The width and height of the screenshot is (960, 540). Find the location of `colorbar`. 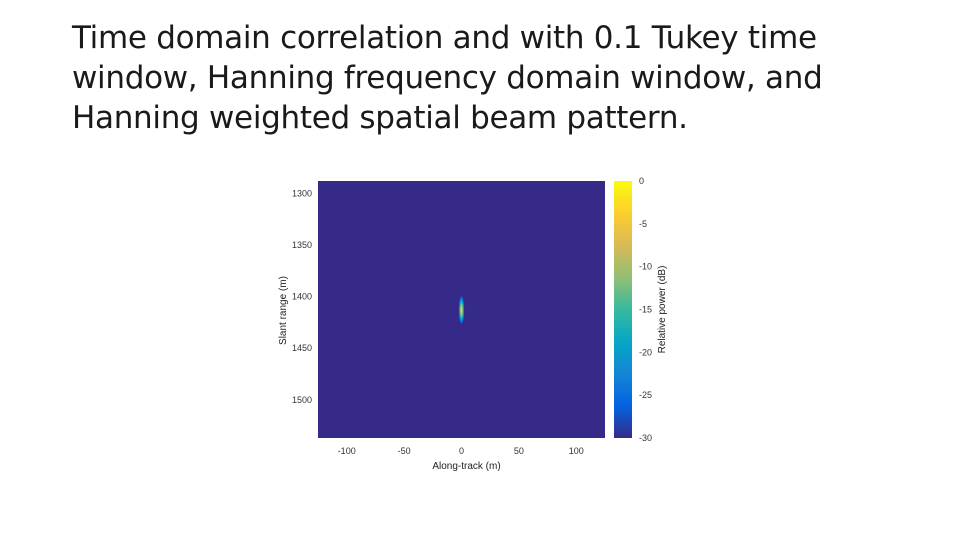

colorbar is located at coordinates (623, 309).